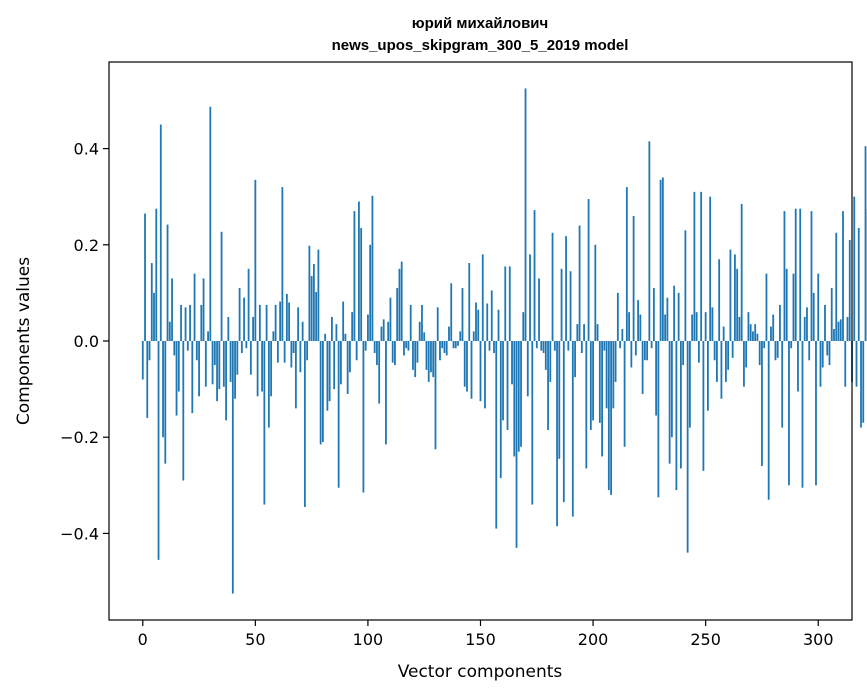 The image size is (867, 696). What do you see at coordinates (143, 639) in the screenshot?
I see `x-tick-label: 0` at bounding box center [143, 639].